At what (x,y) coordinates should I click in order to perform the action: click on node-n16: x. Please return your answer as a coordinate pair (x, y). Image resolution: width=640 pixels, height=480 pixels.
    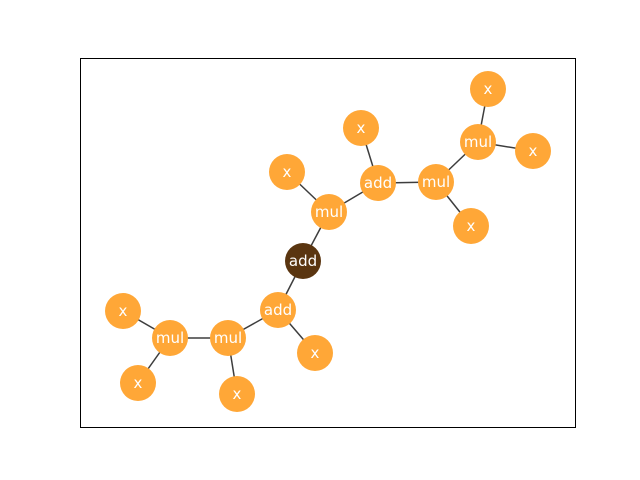
    Looking at the image, I should click on (138, 383).